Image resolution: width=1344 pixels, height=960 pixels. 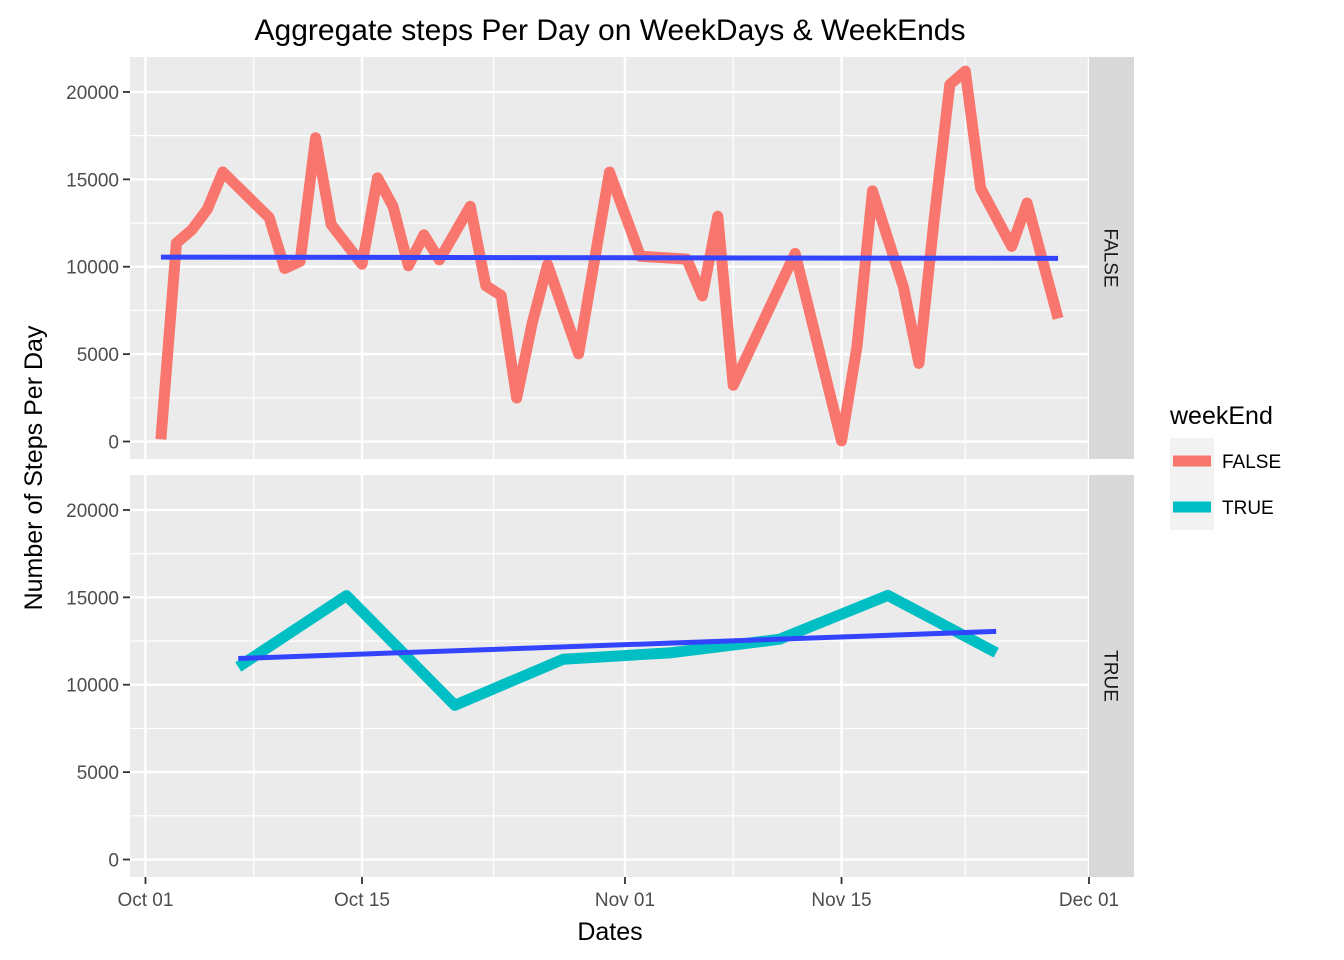 I want to click on strip-label-true: TRUE, so click(x=1110, y=676).